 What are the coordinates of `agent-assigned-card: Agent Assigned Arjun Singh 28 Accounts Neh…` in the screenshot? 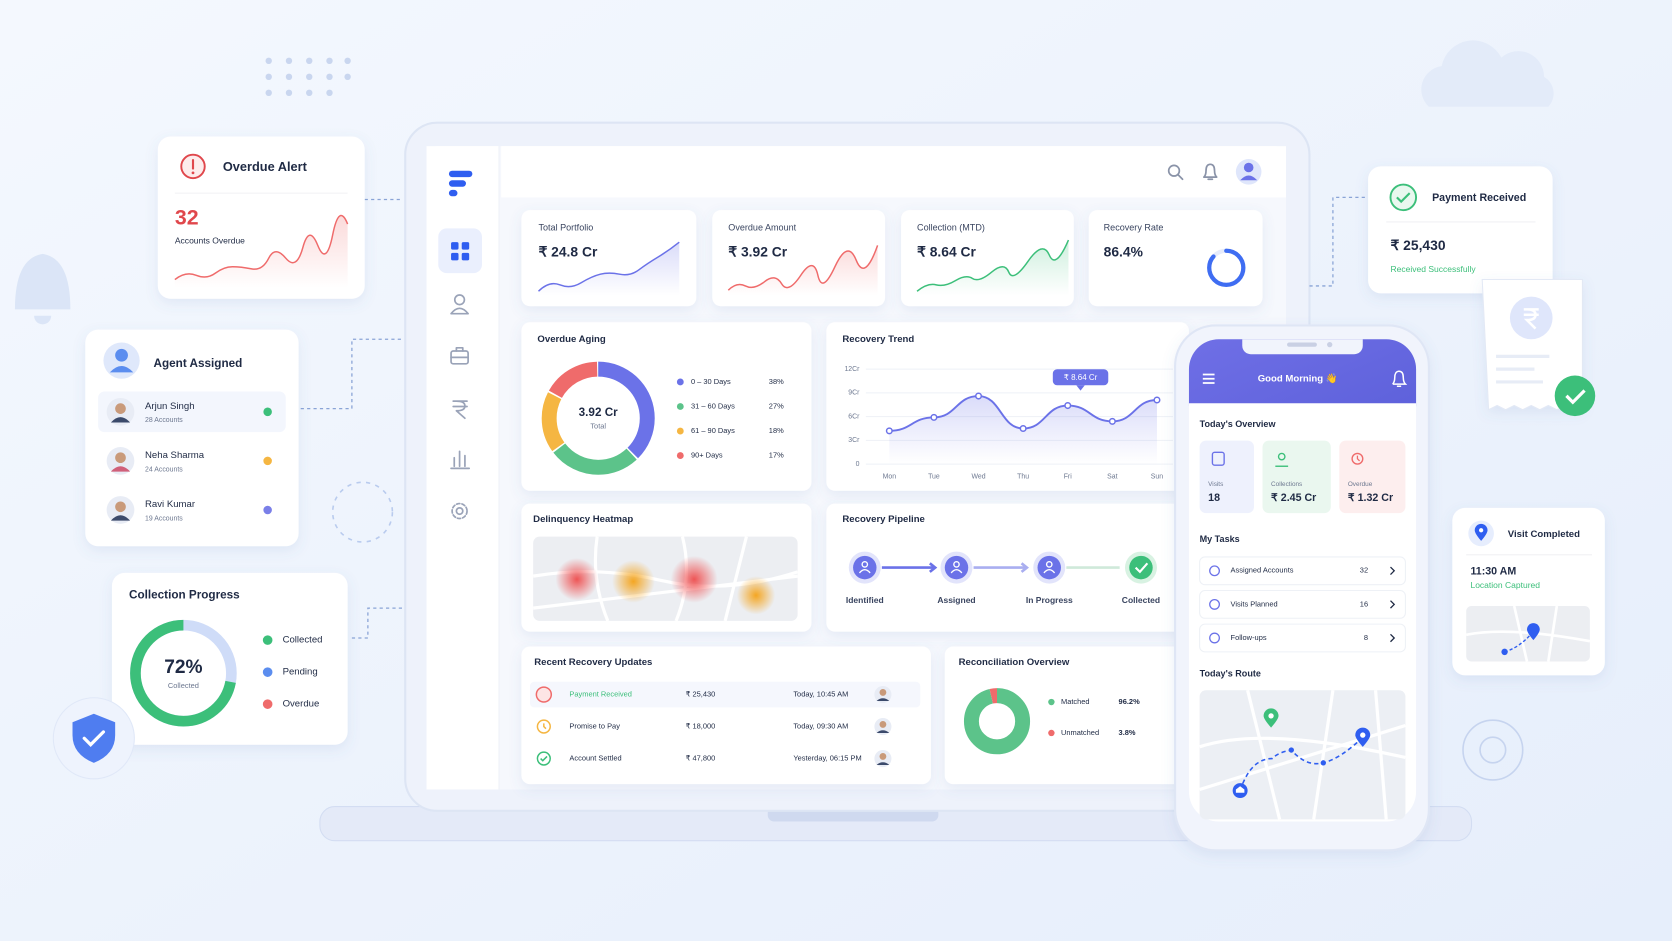 It's located at (192, 438).